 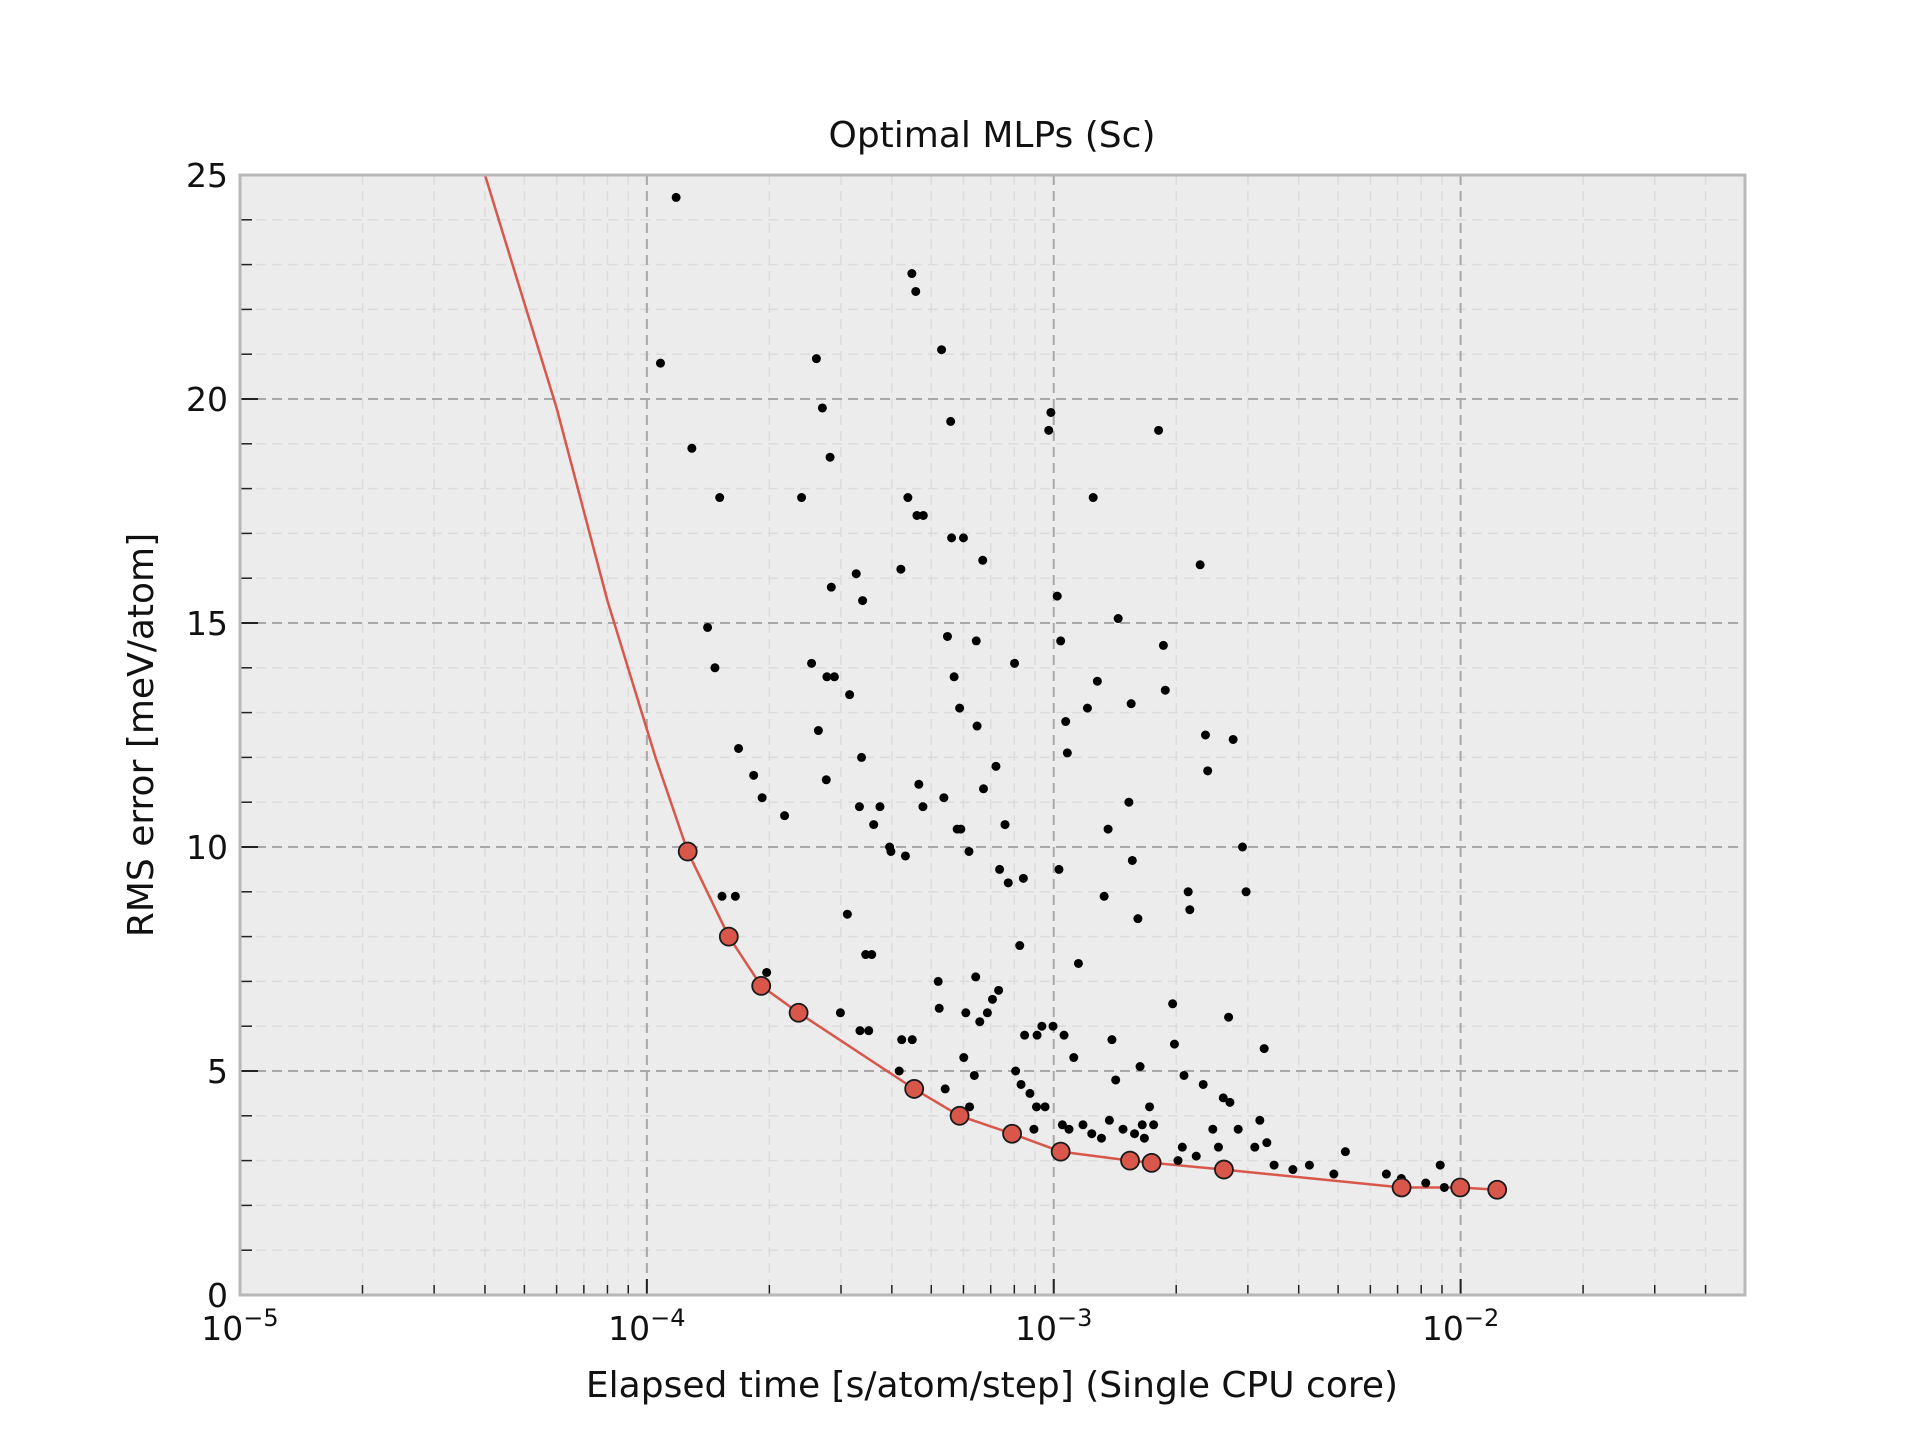 I want to click on pareto-markers, so click(x=1092, y=1020).